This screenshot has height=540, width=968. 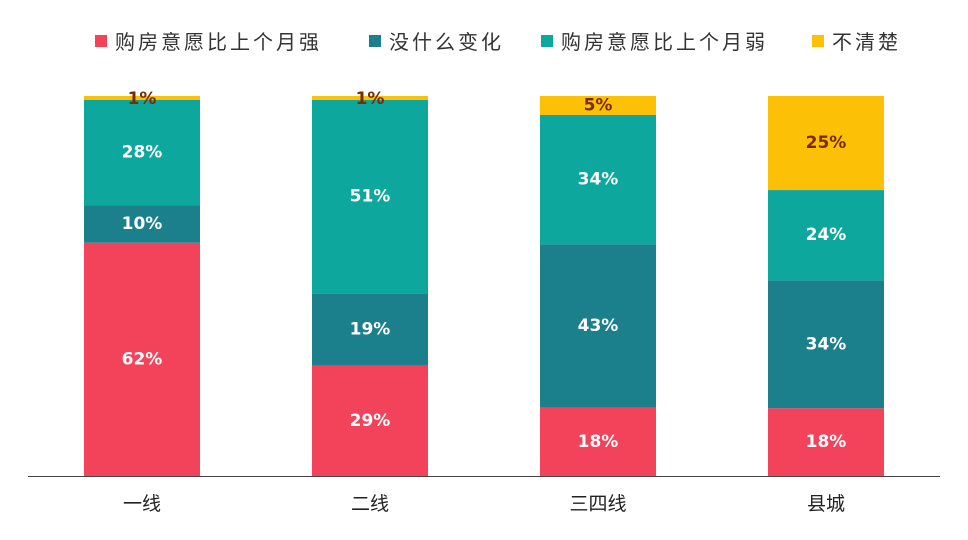 I want to click on legend-item: 购房意愿比上个月强, so click(x=208, y=40).